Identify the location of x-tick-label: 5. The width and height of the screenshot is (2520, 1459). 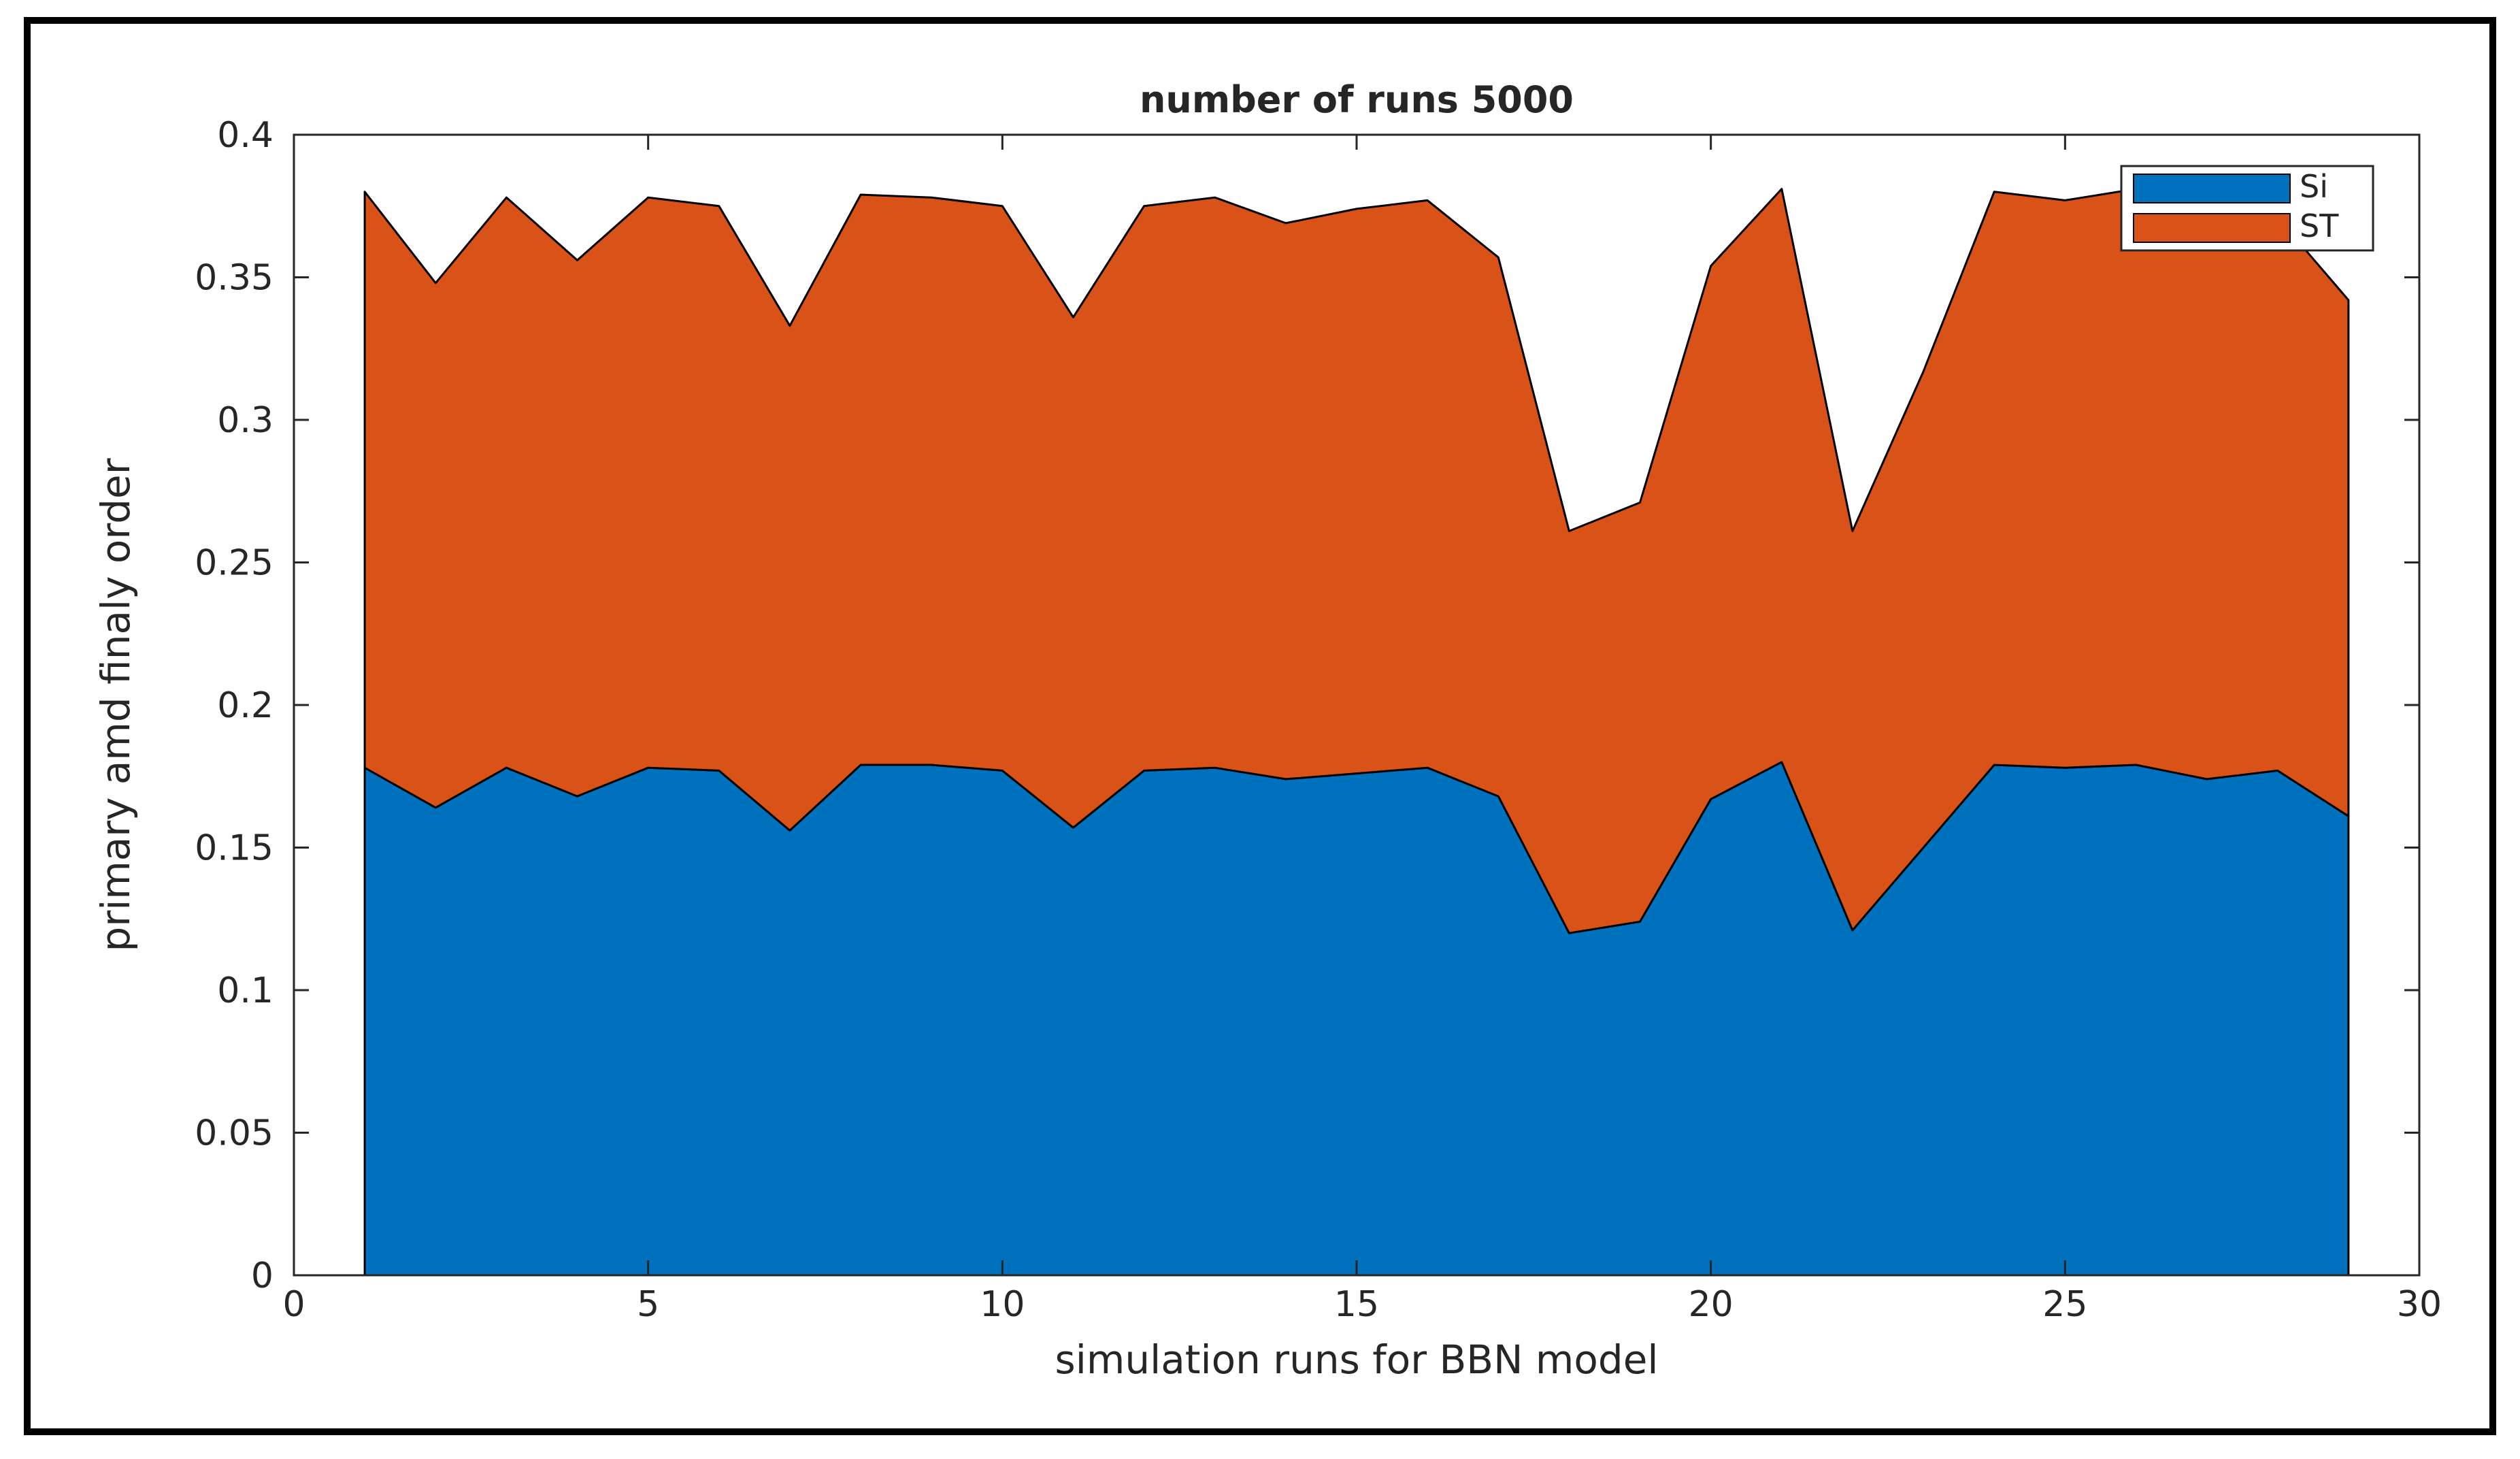
(648, 1304).